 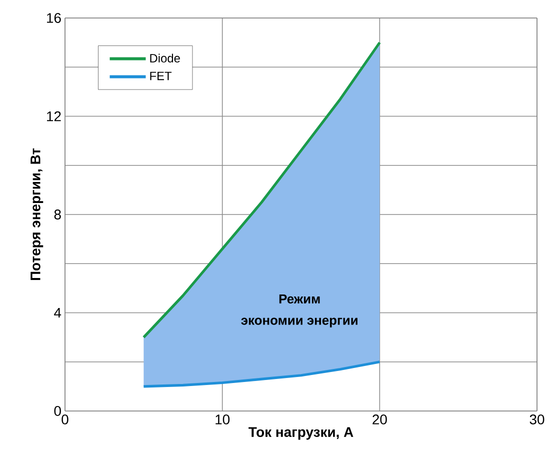 I want to click on x-tick-label: 0, so click(x=65, y=419).